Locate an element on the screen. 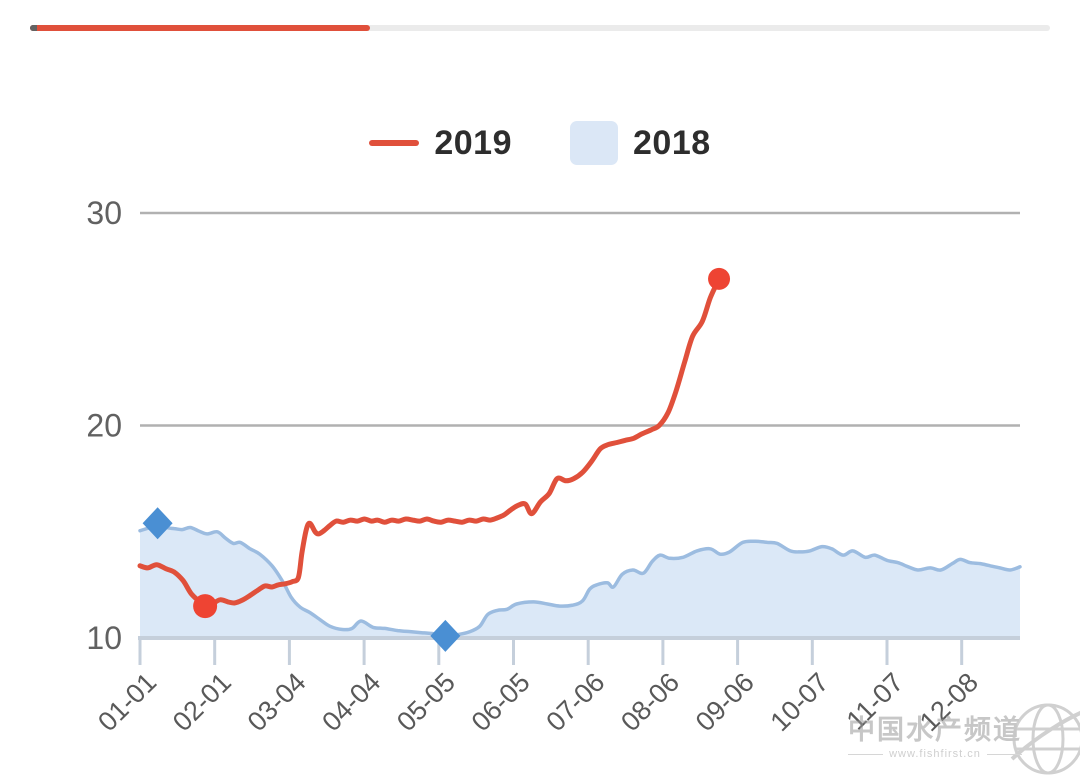 This screenshot has width=1080, height=775. legend-item-2019: 2019 is located at coordinates (440, 143).